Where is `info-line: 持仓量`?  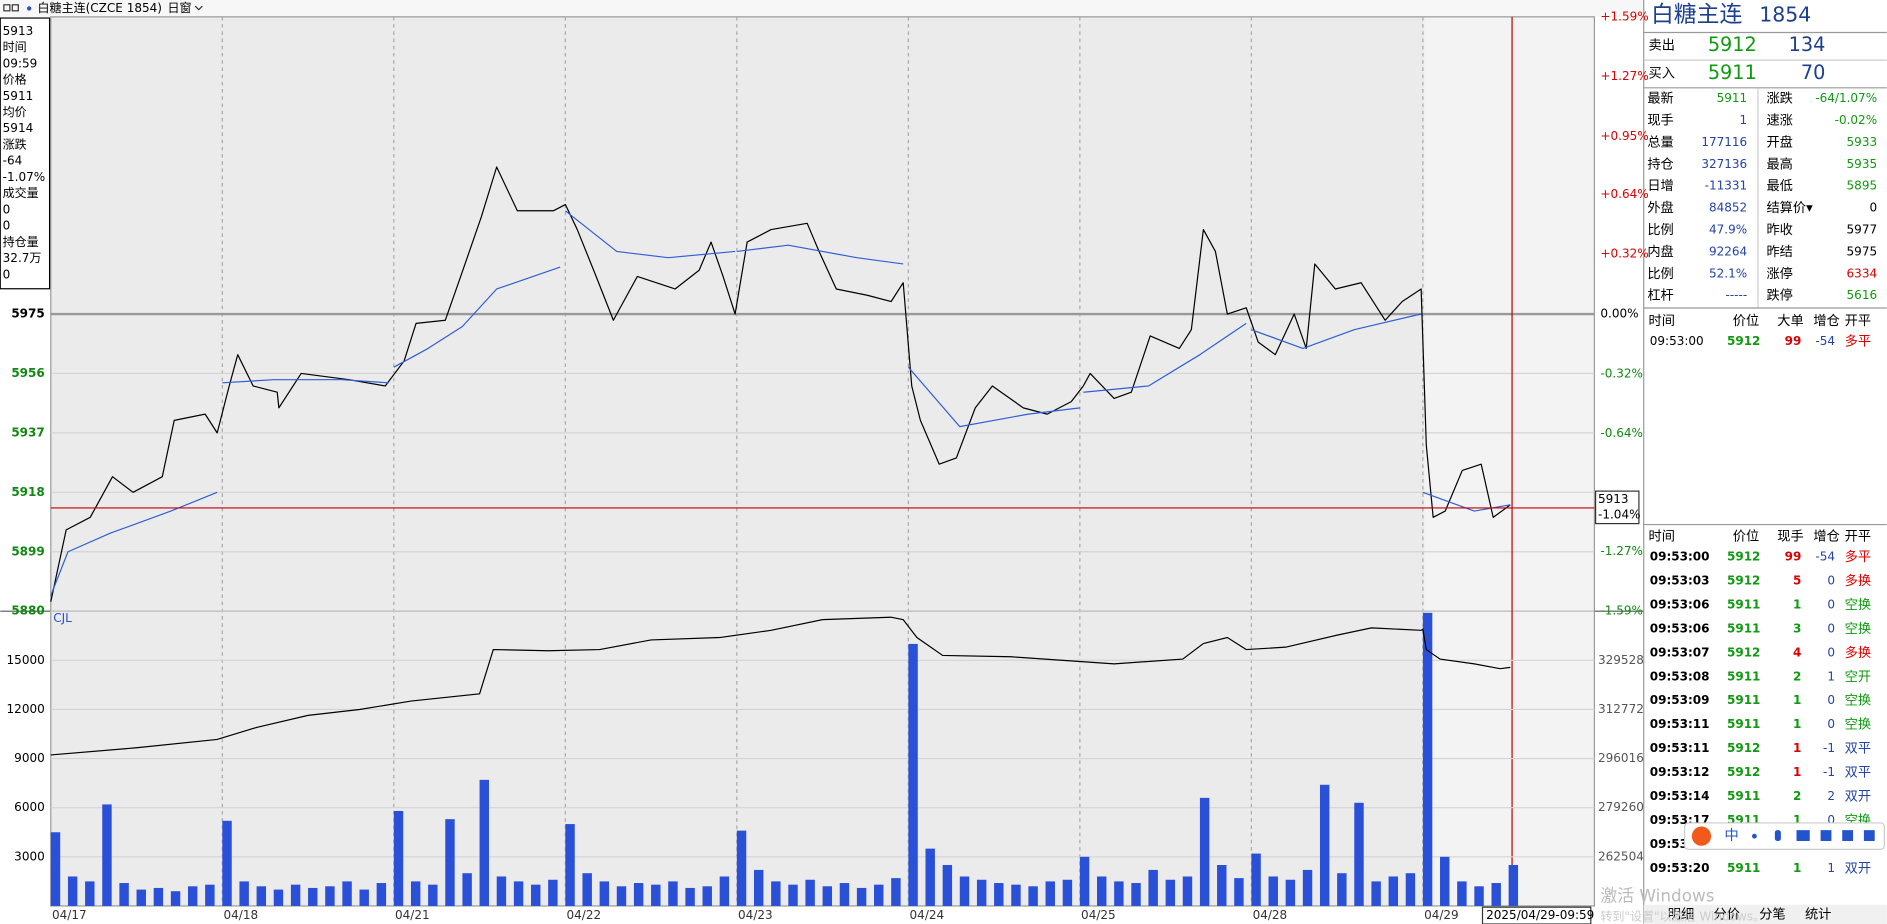 info-line: 持仓量 is located at coordinates (21, 241).